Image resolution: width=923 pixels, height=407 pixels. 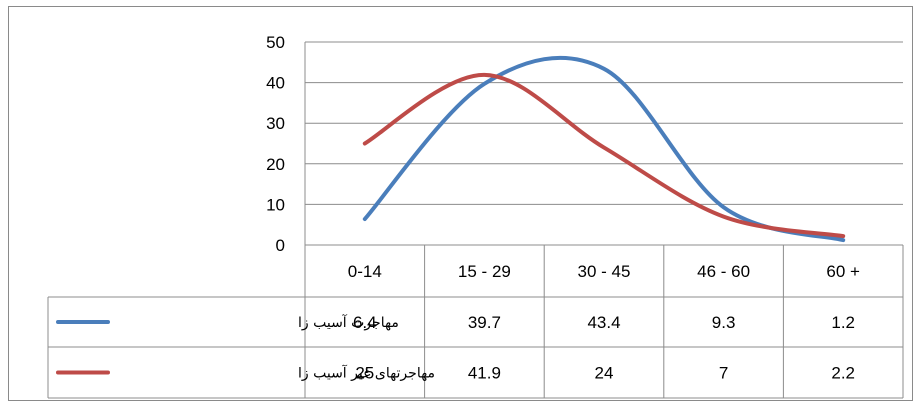 I want to click on y-axis-ticks: 0 10 20 30 40 50, so click(x=275, y=144).